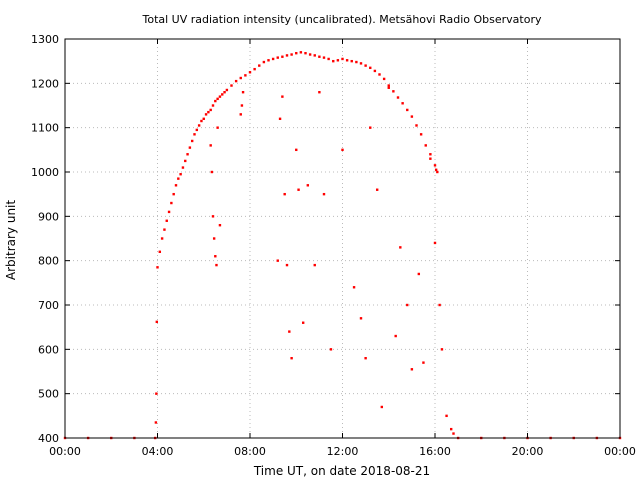 The height and width of the screenshot is (480, 640). What do you see at coordinates (45, 39) in the screenshot?
I see `y-tick-label: 1300` at bounding box center [45, 39].